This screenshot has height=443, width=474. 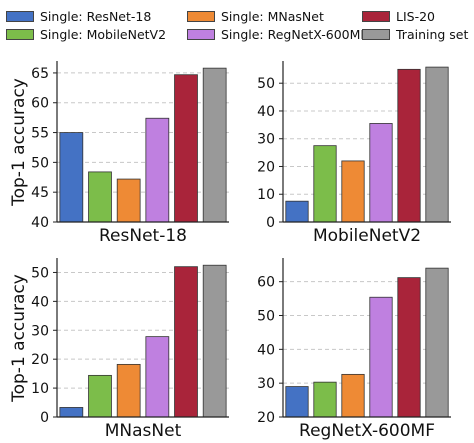 What do you see at coordinates (416, 16) in the screenshot?
I see `legend-label: LIS-20` at bounding box center [416, 16].